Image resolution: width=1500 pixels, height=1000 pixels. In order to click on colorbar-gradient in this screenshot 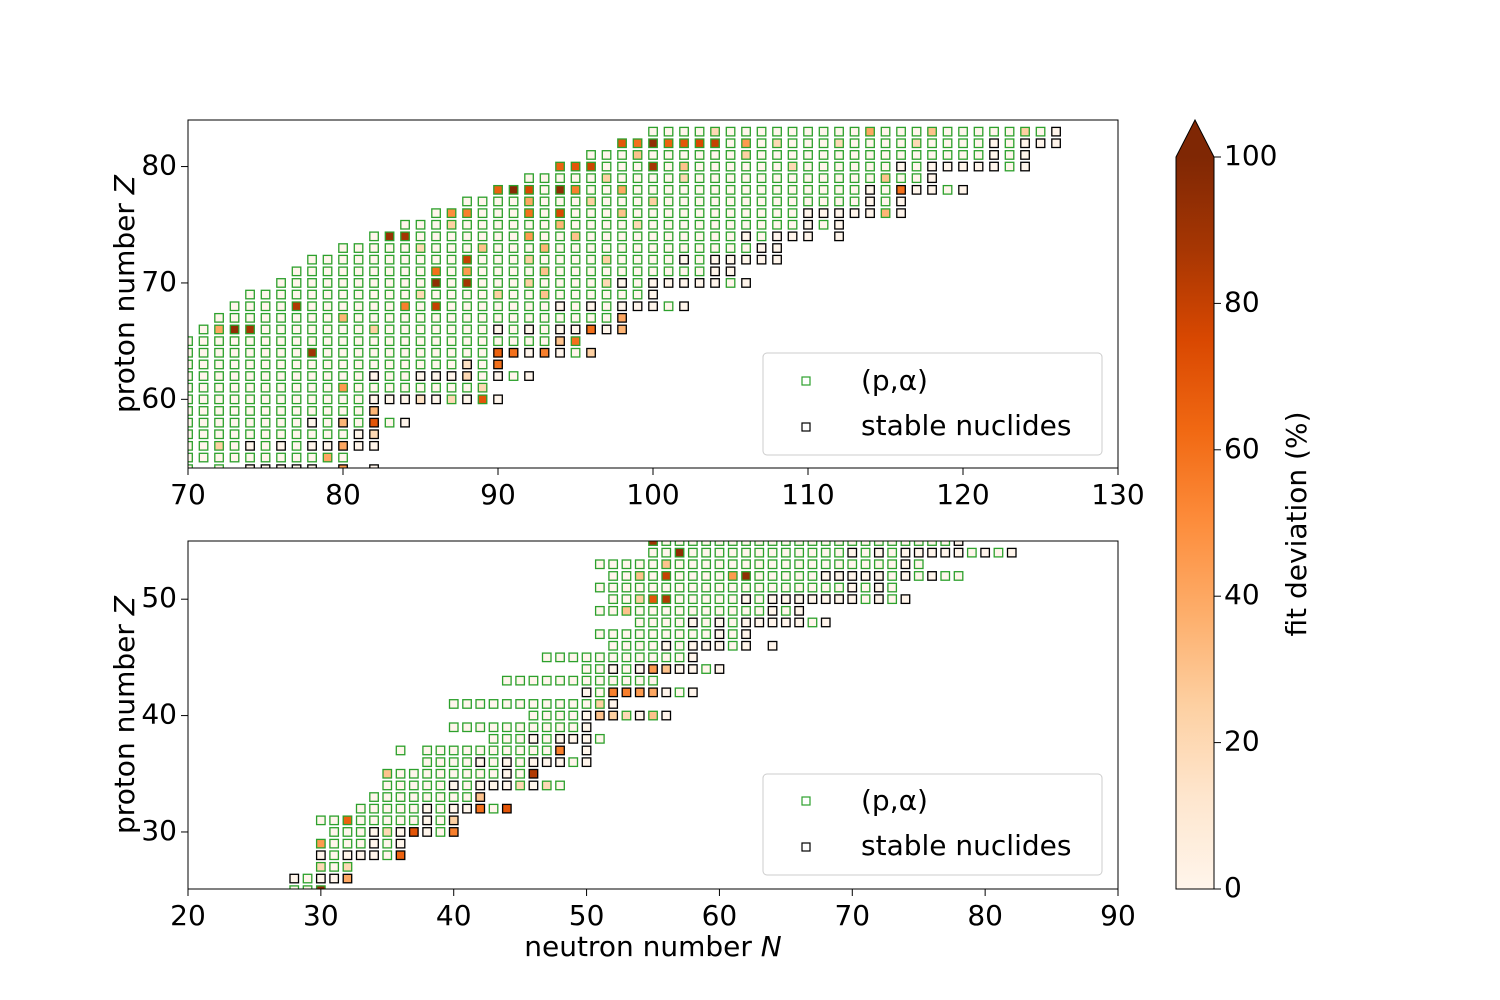, I will do `click(1195, 523)`.